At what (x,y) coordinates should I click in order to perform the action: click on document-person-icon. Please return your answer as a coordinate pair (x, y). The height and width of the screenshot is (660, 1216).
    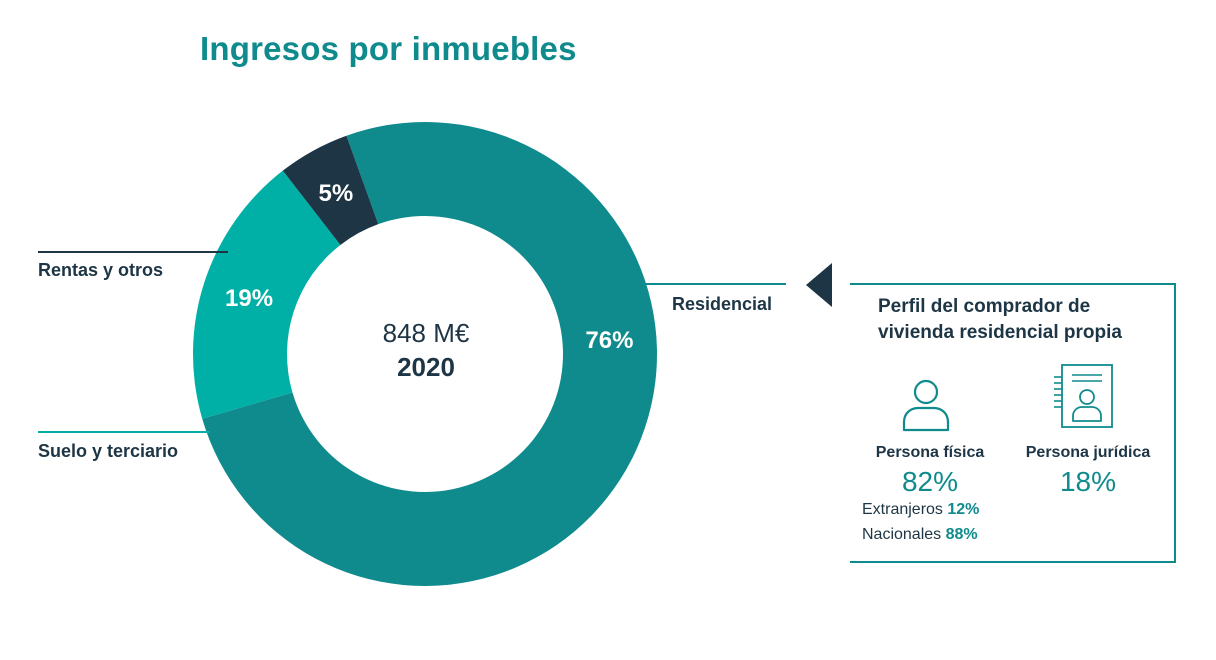
    Looking at the image, I should click on (1083, 396).